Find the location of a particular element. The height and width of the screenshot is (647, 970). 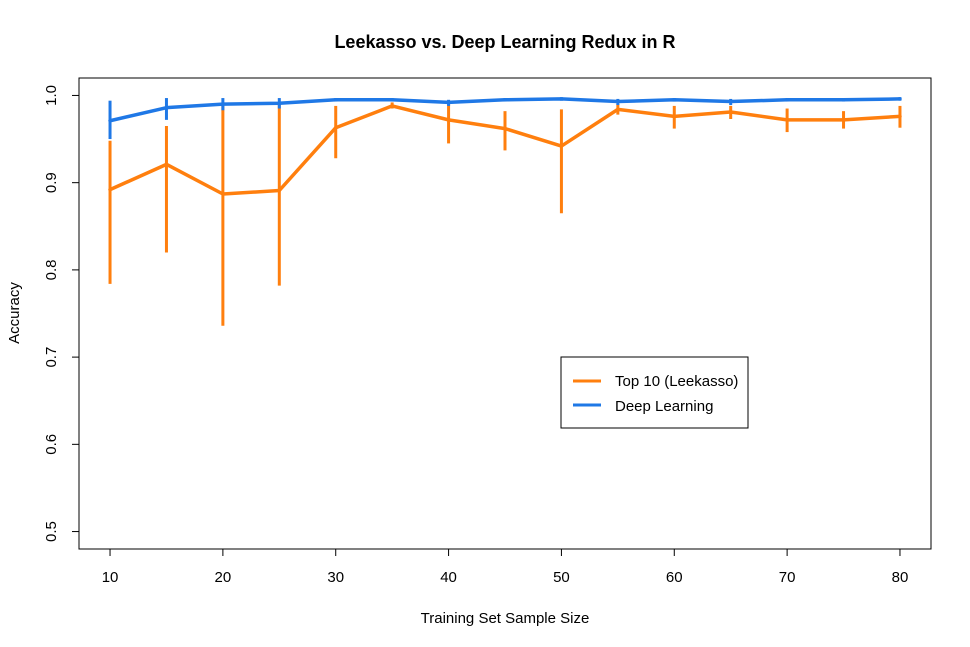

y-tick-label: 0.6 is located at coordinates (51, 444).